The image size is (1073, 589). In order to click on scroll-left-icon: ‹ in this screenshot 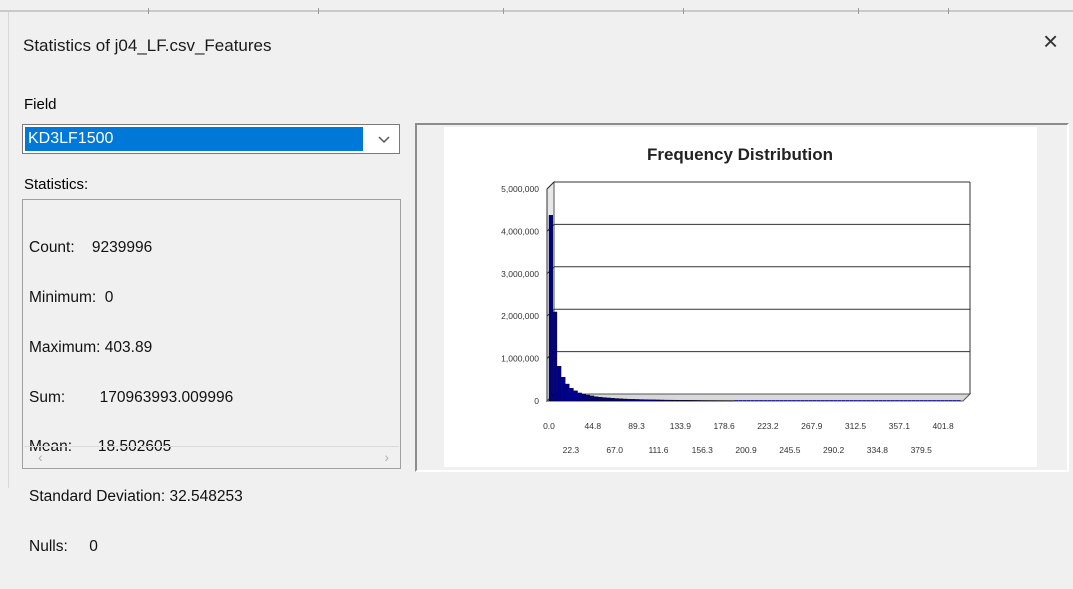, I will do `click(40, 457)`.